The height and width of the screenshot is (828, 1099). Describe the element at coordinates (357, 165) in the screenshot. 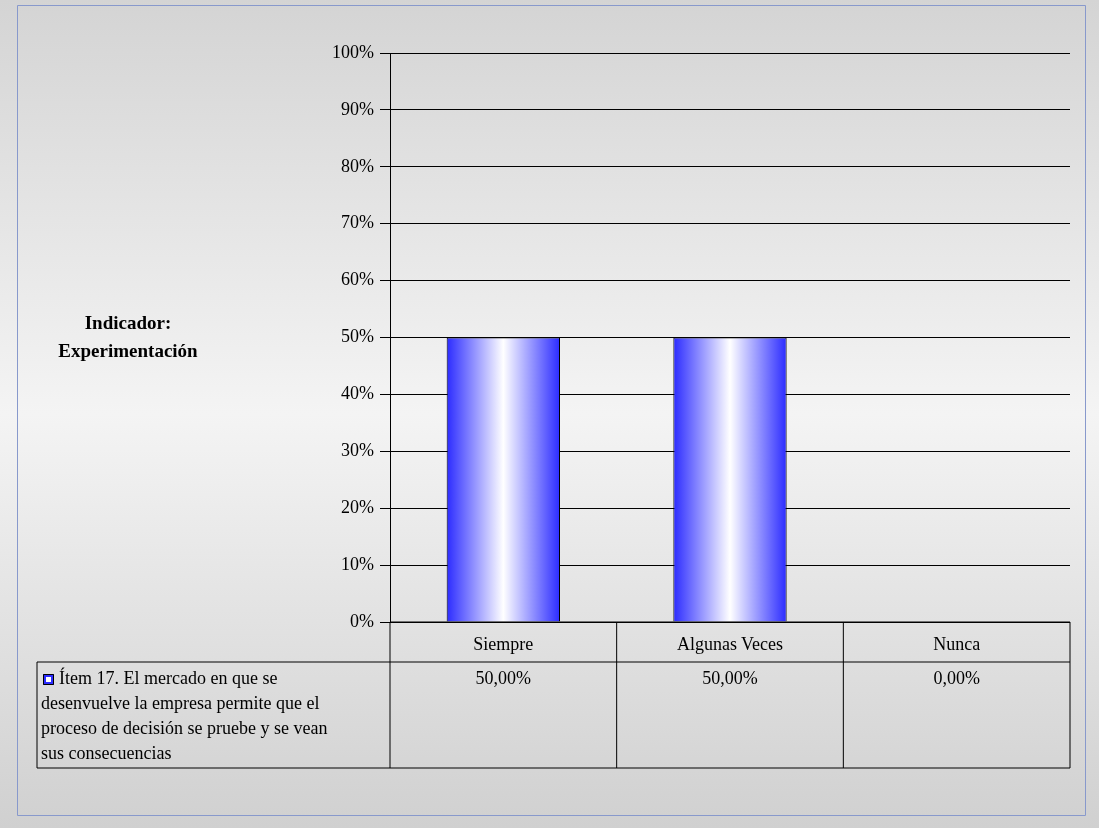

I see `y-tick-label: 80%` at that location.